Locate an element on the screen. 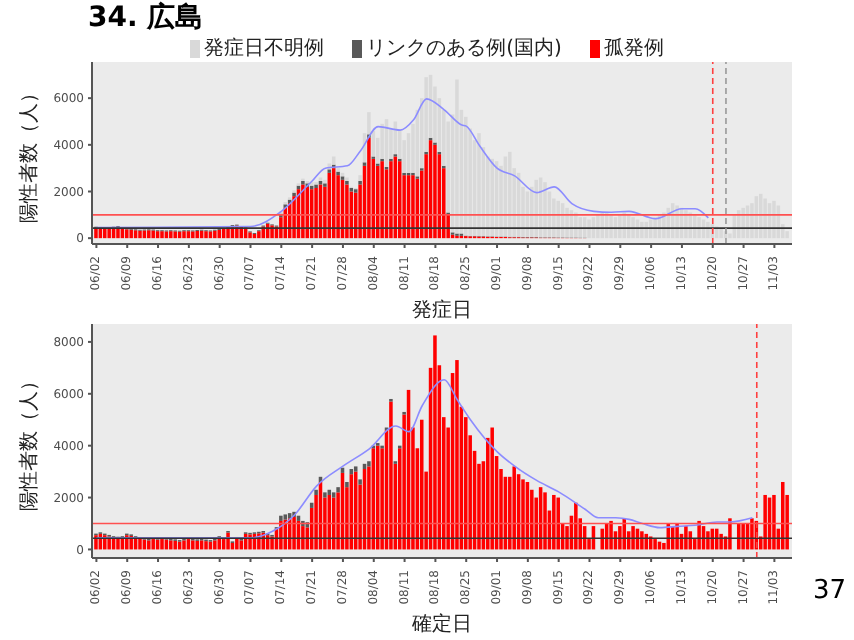 The image size is (854, 640). legend-label: 孤発例 is located at coordinates (633, 49).